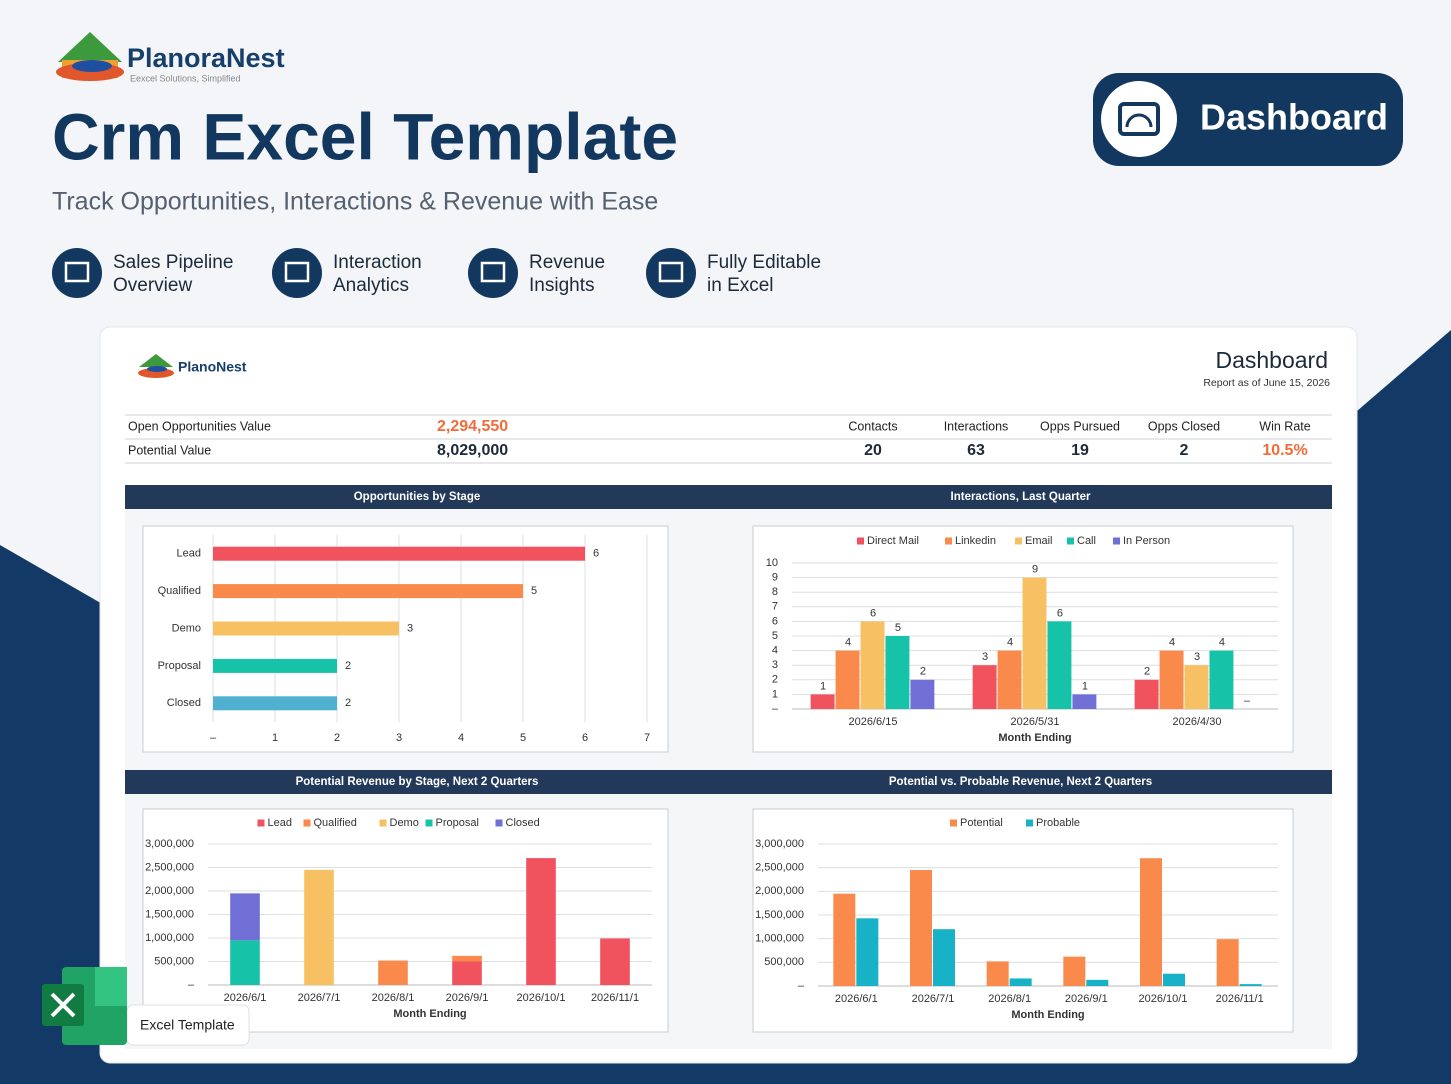 The image size is (1451, 1084). Describe the element at coordinates (772, 563) in the screenshot. I see `y-tick-label: 10` at that location.